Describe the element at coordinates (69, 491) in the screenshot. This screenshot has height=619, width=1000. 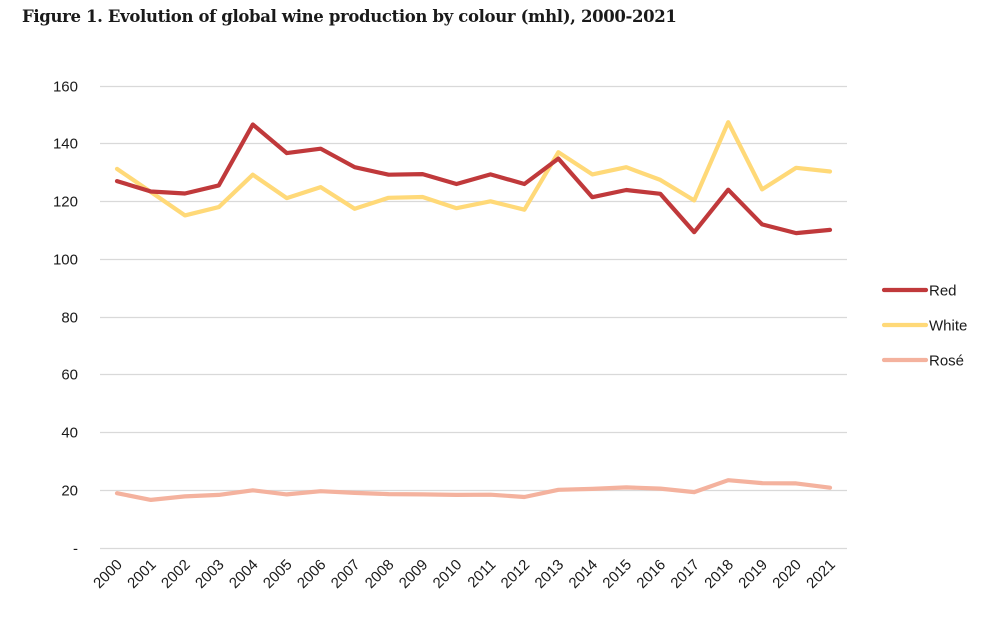
I see `y-tick-label: 20` at that location.